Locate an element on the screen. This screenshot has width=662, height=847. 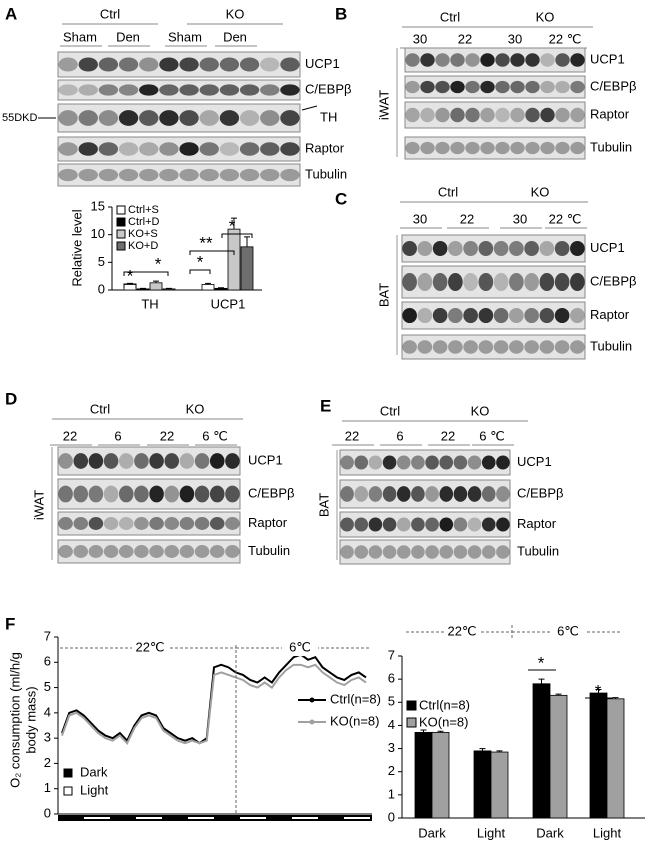
size-marker: 55DKD is located at coordinates (20, 118).